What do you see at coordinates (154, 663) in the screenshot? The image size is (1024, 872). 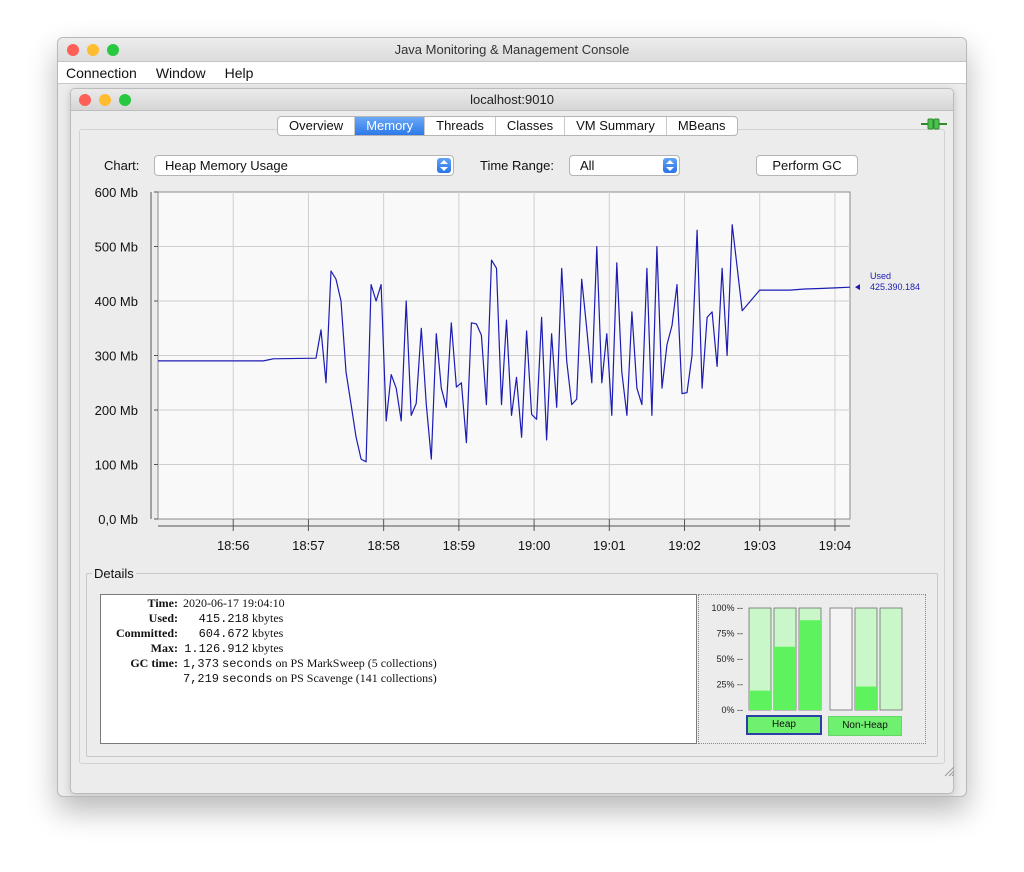 I see `detail-gc-label: GC time:` at bounding box center [154, 663].